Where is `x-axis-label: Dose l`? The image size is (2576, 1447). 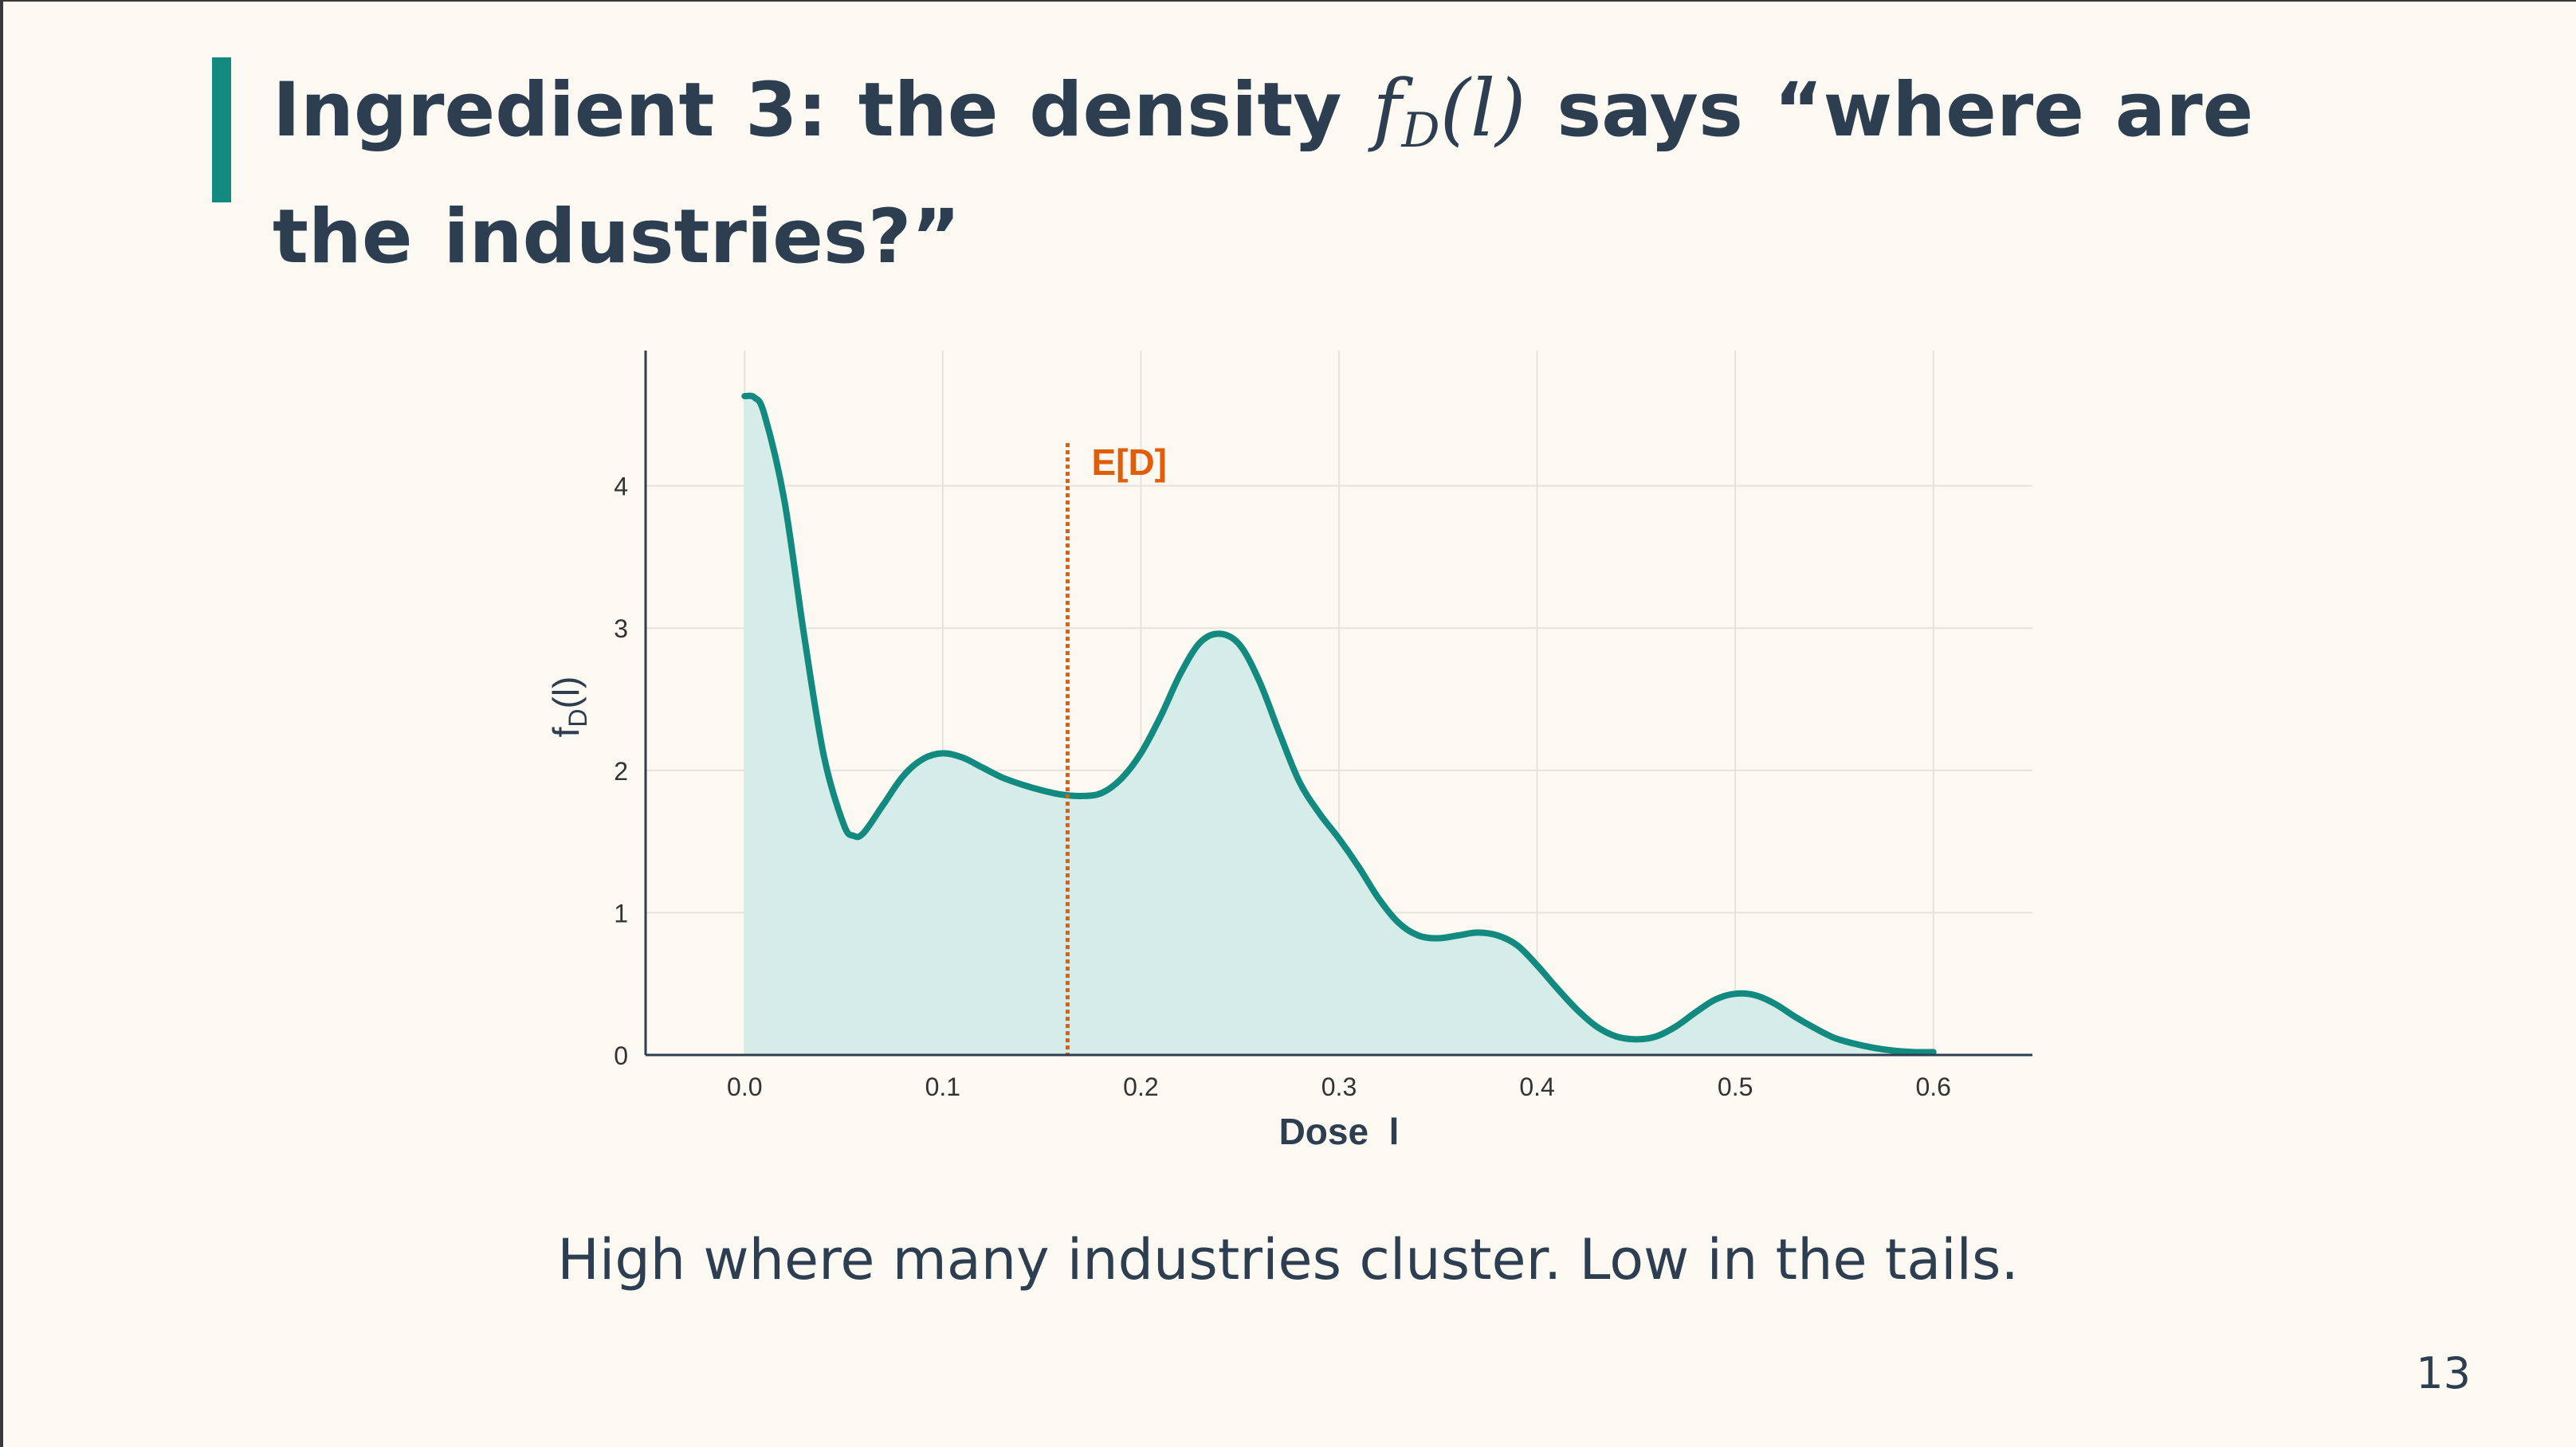
x-axis-label: Dose l is located at coordinates (1339, 1131).